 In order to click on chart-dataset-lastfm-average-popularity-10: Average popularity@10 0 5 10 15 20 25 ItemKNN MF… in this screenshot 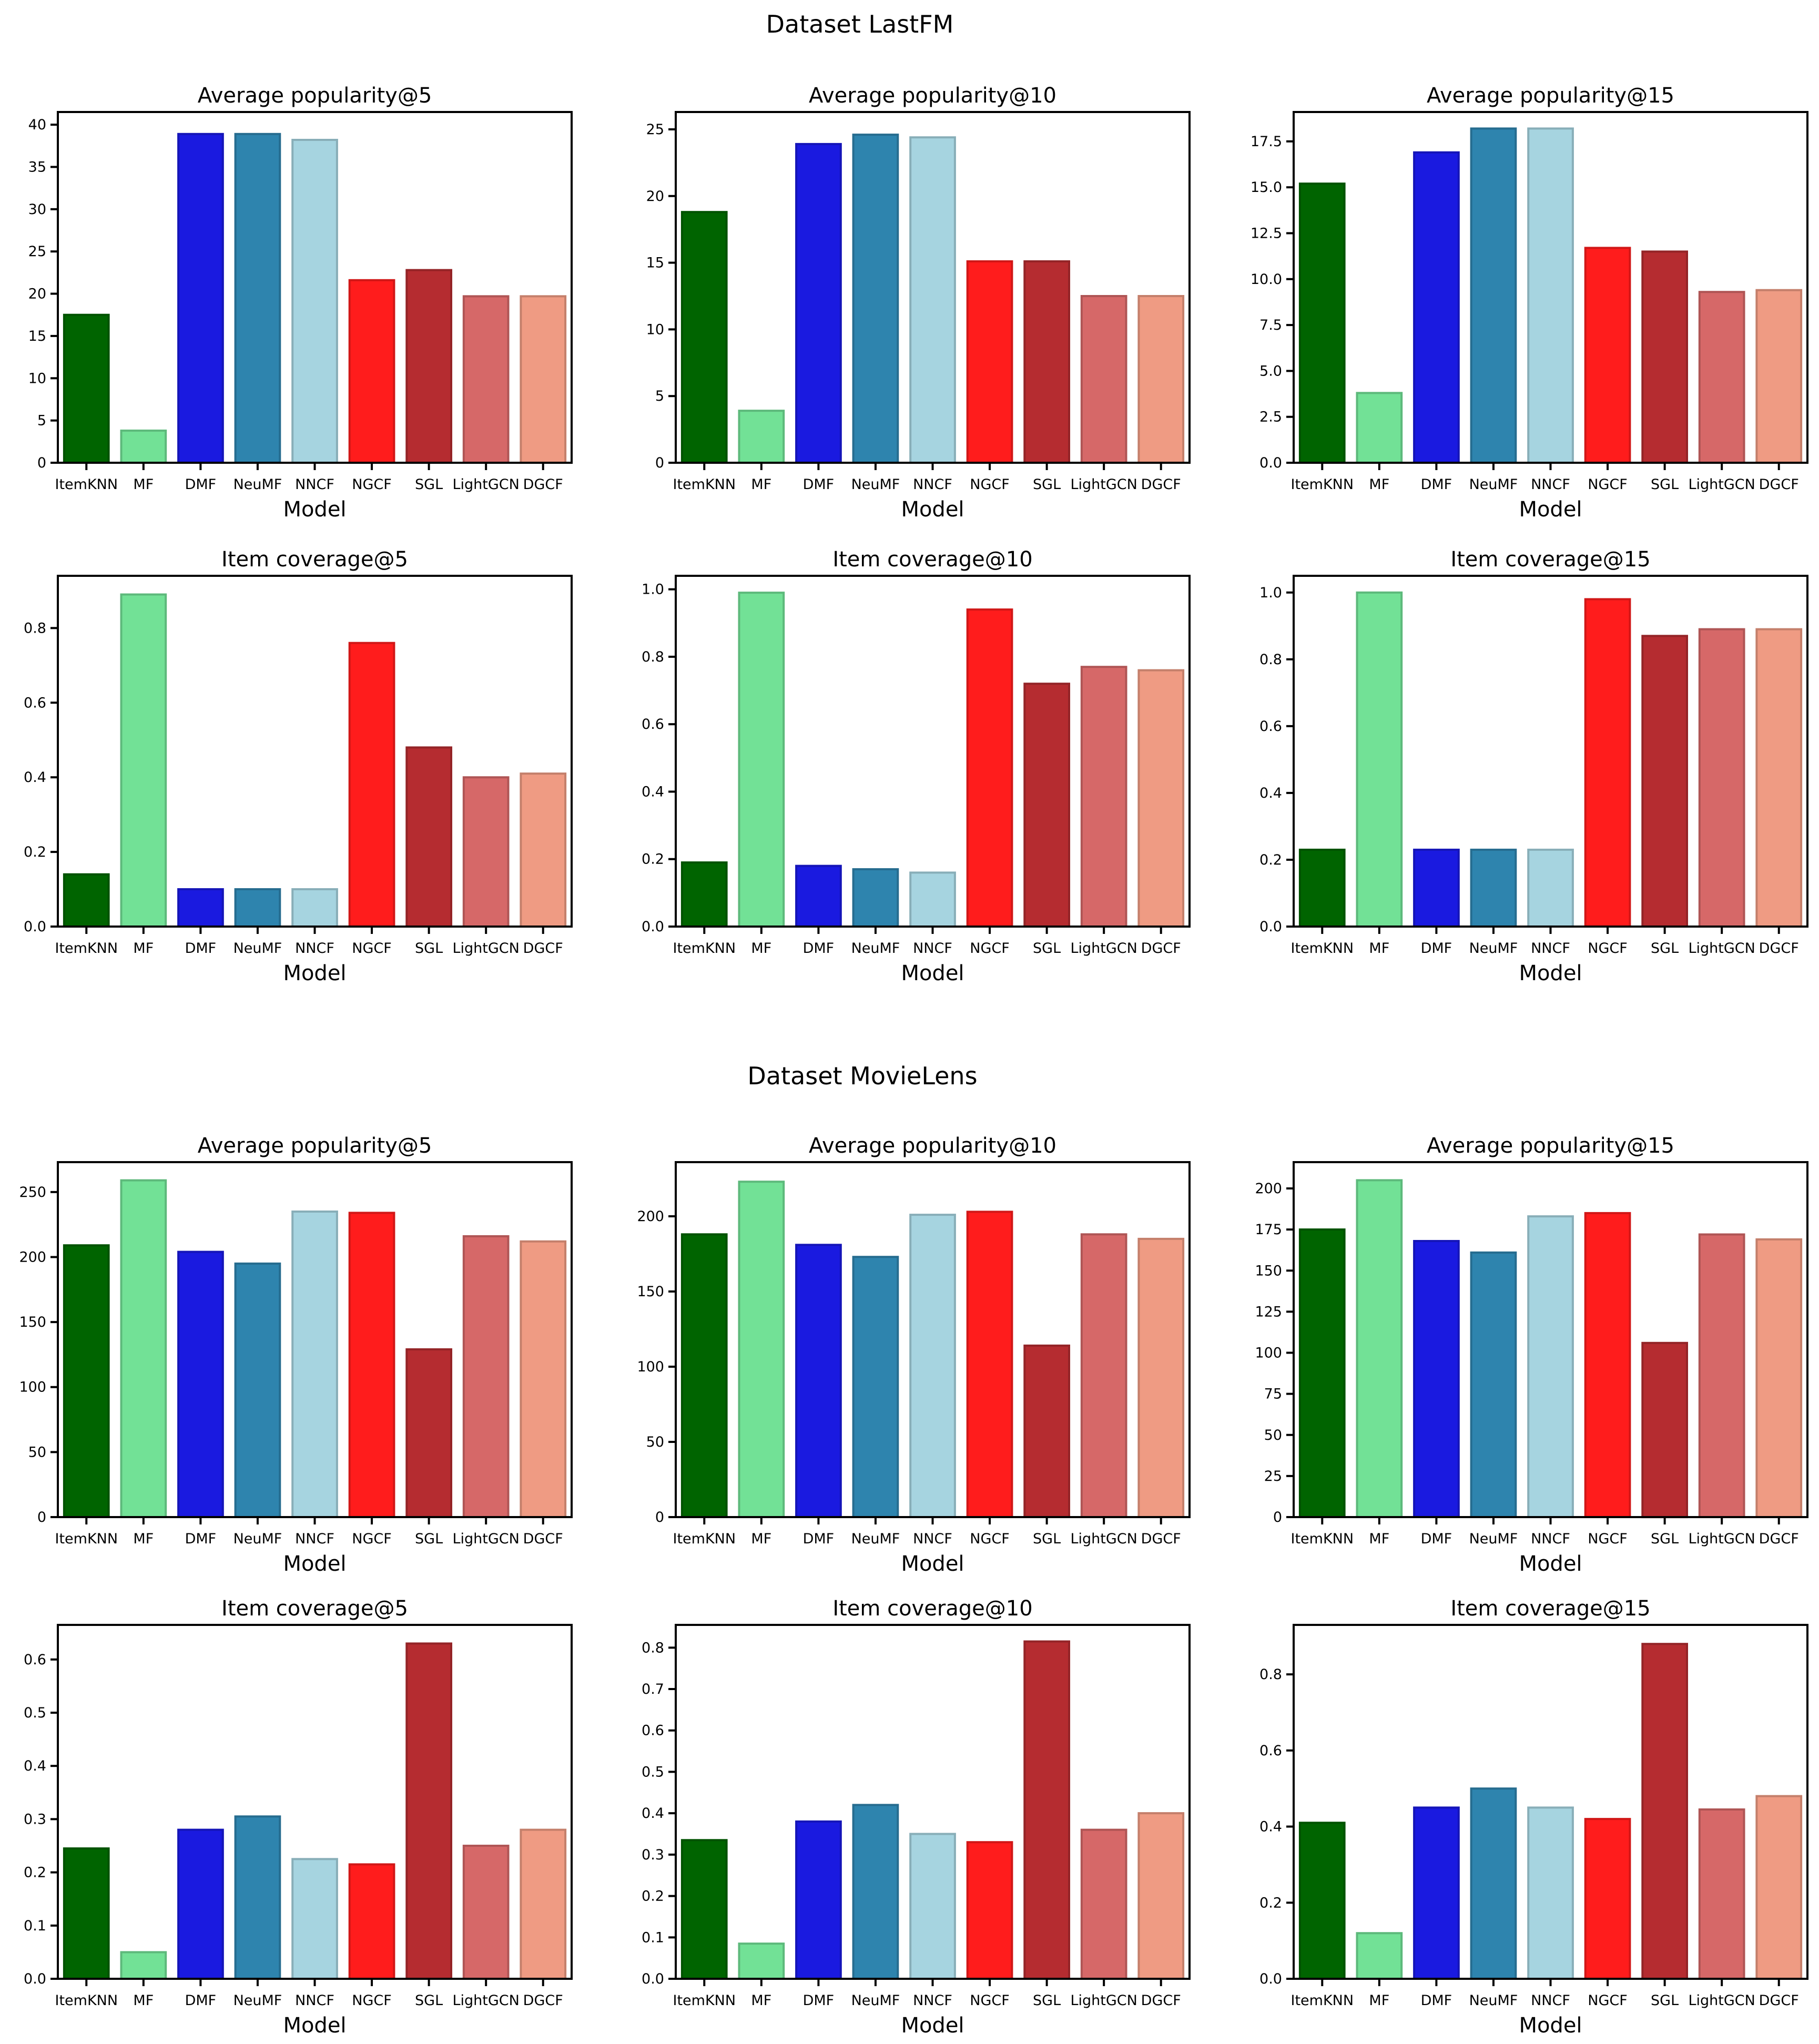, I will do `click(918, 303)`.